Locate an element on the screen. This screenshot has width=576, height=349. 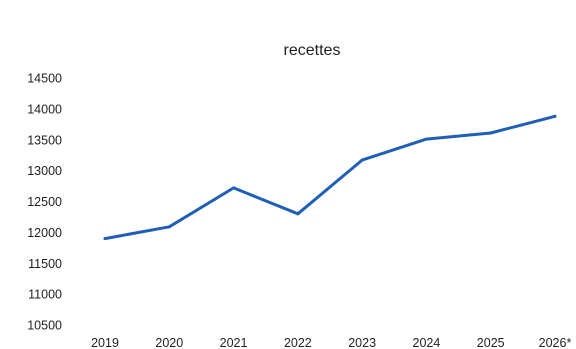
chart-title: recettes is located at coordinates (312, 50).